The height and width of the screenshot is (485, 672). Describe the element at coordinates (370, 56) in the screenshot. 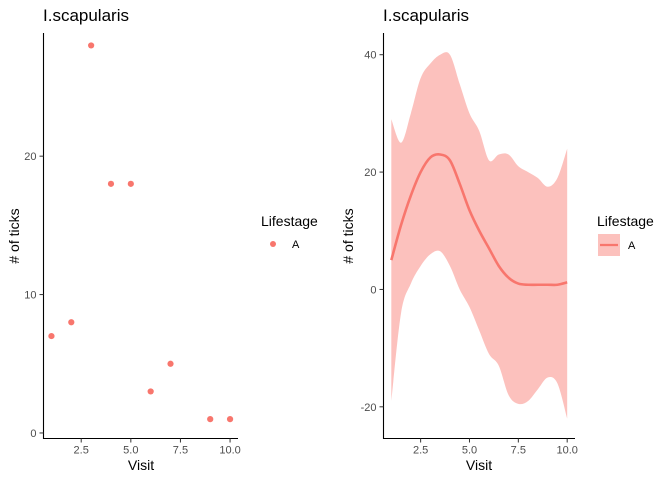

I see `y-tick-label: 40` at that location.